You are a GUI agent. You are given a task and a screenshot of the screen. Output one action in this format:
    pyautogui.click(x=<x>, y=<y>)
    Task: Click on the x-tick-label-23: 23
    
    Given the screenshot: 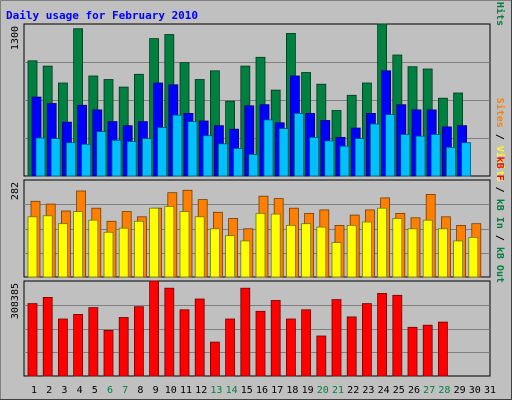 What is the action you would take?
    pyautogui.click(x=368, y=390)
    